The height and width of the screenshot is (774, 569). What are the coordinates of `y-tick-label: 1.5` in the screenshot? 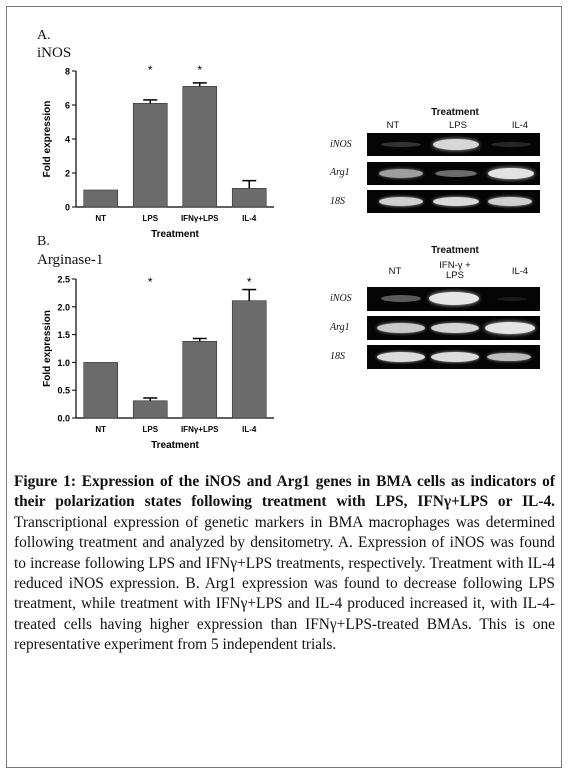 It's located at (63, 335).